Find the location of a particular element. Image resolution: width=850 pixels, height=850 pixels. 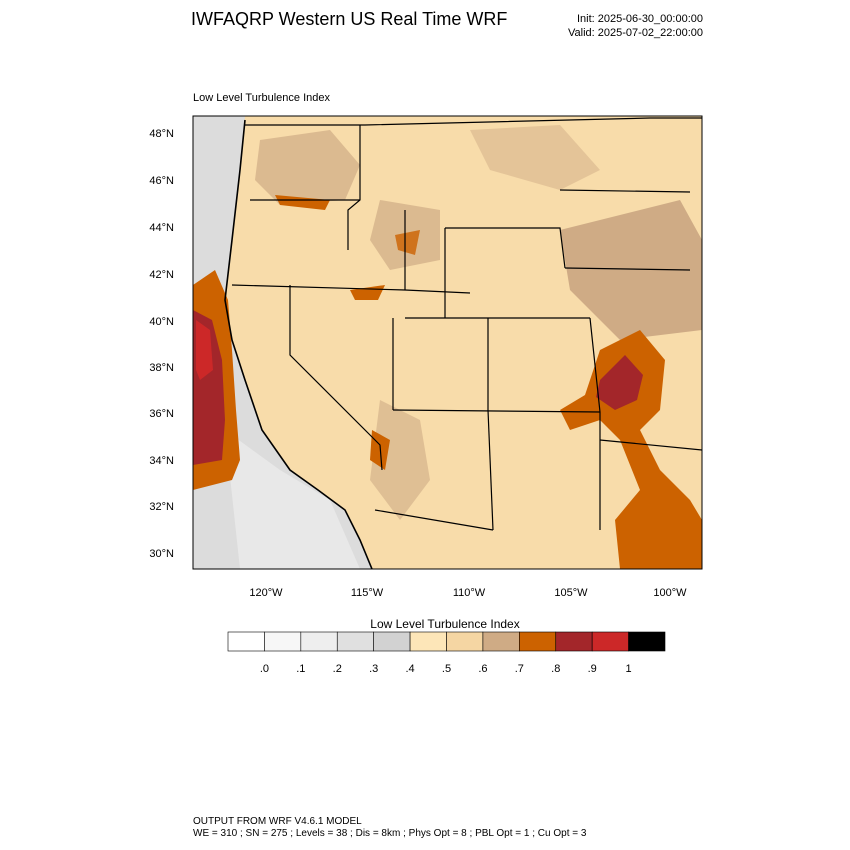

lat-tick-label: 42°N is located at coordinates (161, 275).